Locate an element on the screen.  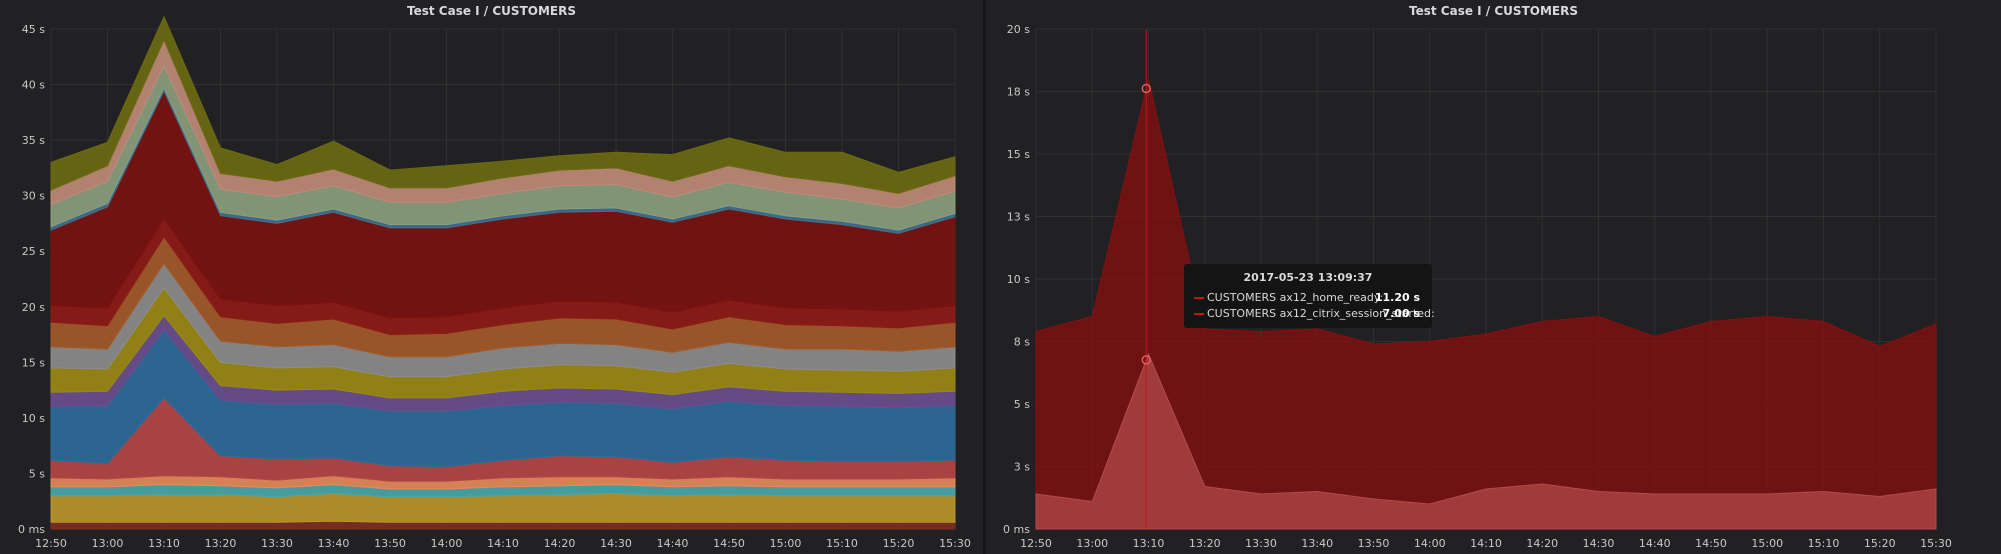
y-tick-label: 25 s is located at coordinates (33, 251).